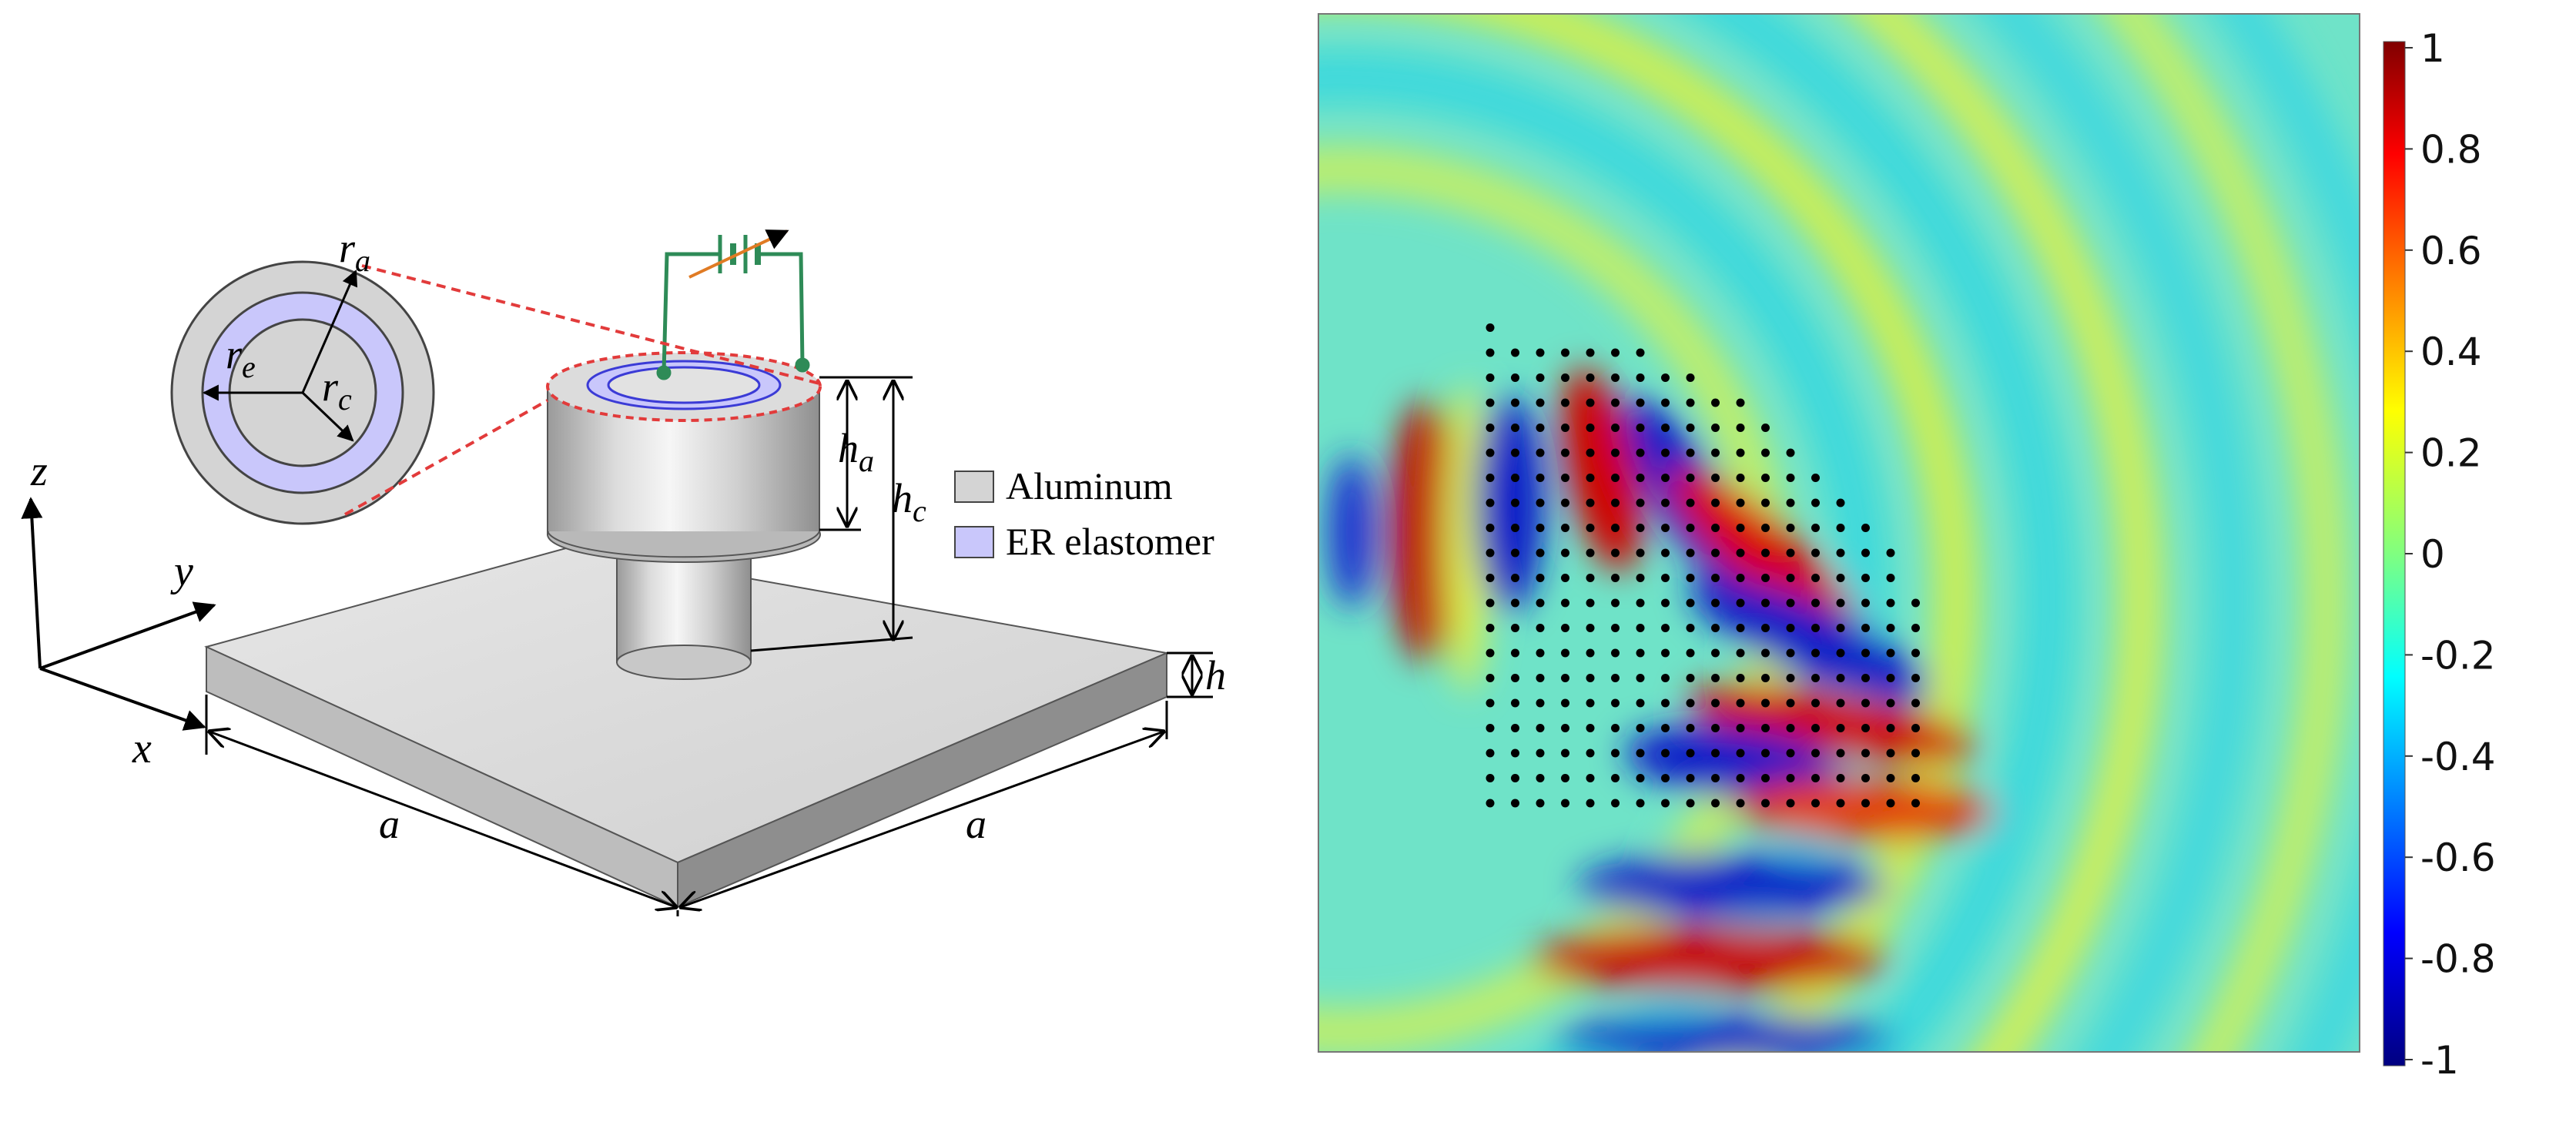  Describe the element at coordinates (733, 316) in the screenshot. I see `voltage-source-circuit` at that location.